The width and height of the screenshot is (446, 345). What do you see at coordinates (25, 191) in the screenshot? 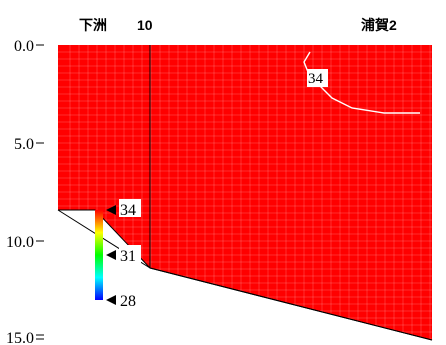
I see `y-axis: 0.0 5.0 10.0 15.0` at bounding box center [25, 191].